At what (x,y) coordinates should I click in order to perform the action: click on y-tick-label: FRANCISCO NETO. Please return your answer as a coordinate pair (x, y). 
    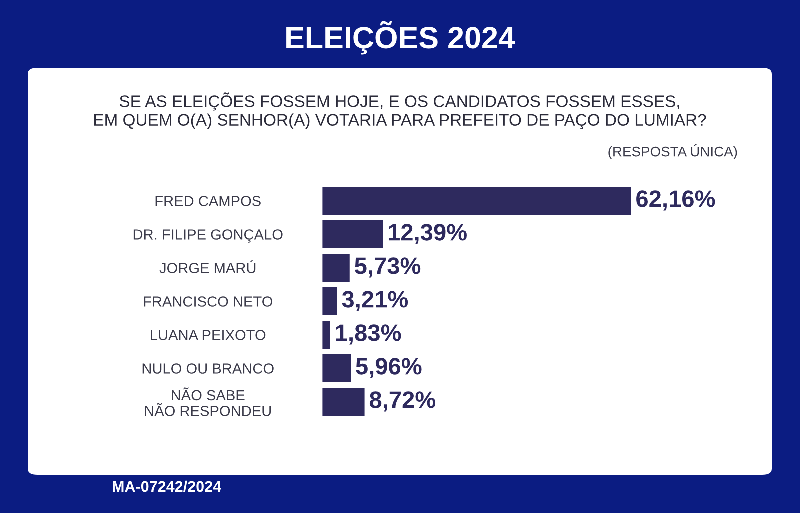
    Looking at the image, I should click on (208, 301).